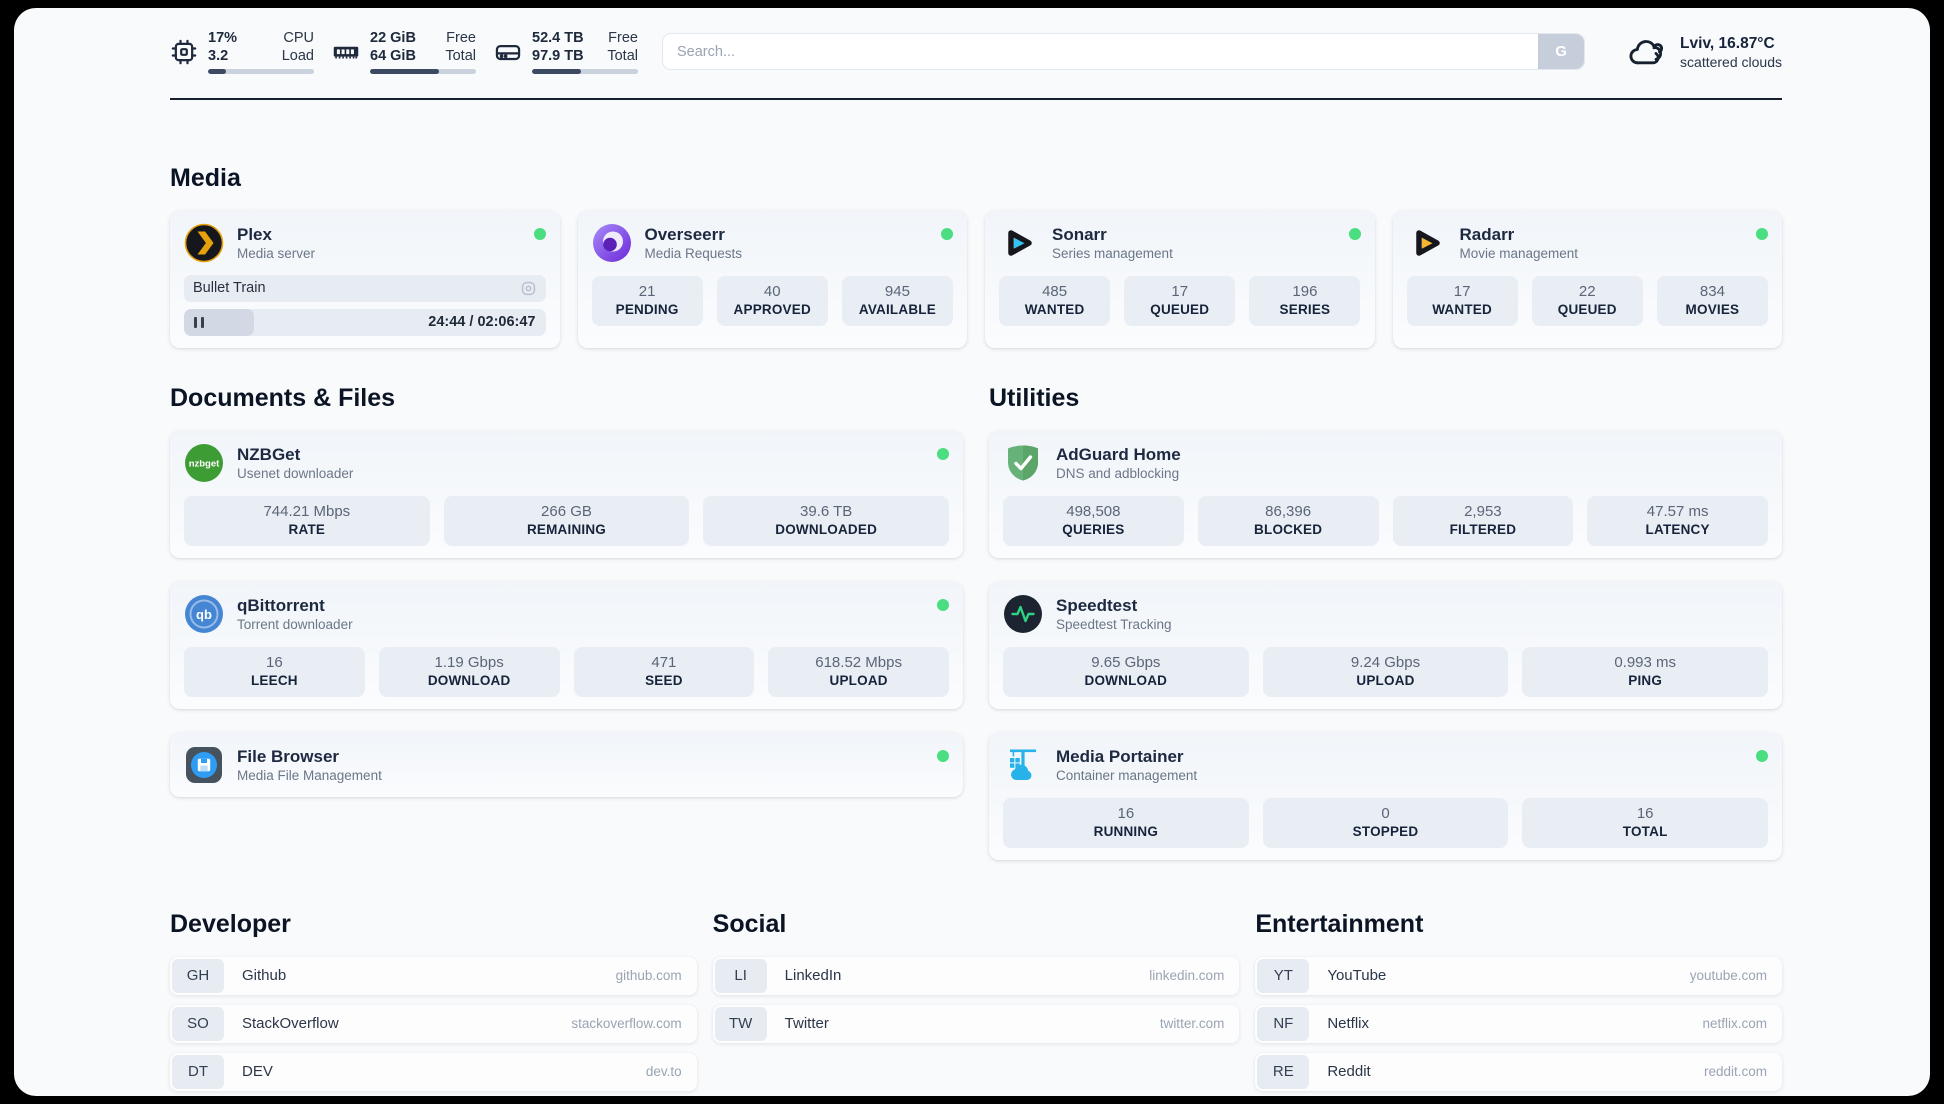 The width and height of the screenshot is (1944, 1104). Describe the element at coordinates (230, 923) in the screenshot. I see `section-title-developer: Developer` at that location.